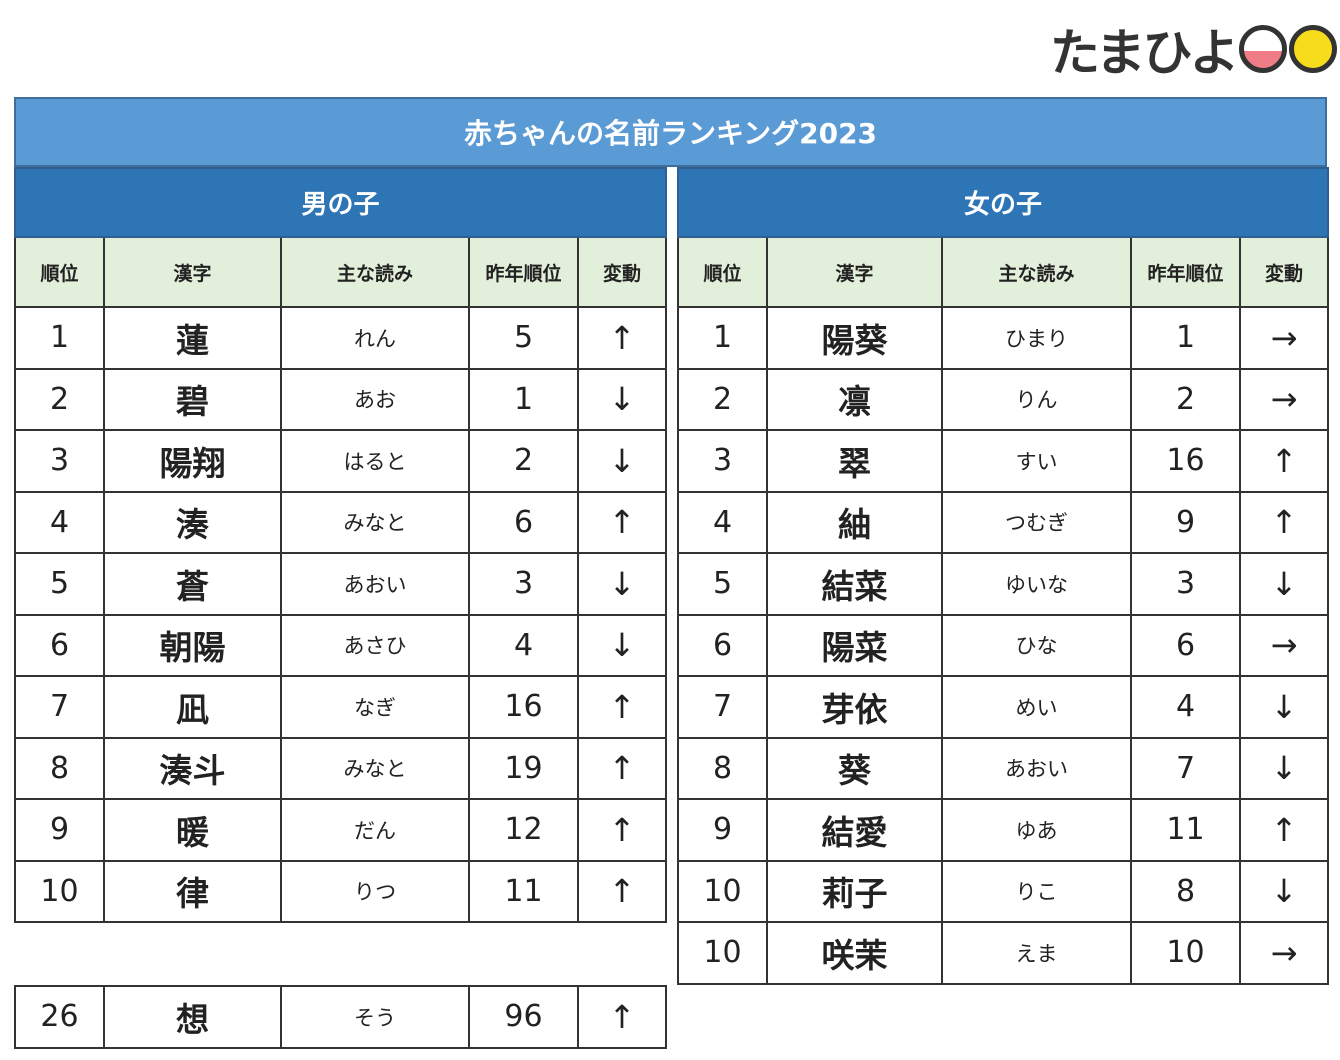  I want to click on table-row: 9 暖だん 12 ↑, so click(341, 830).